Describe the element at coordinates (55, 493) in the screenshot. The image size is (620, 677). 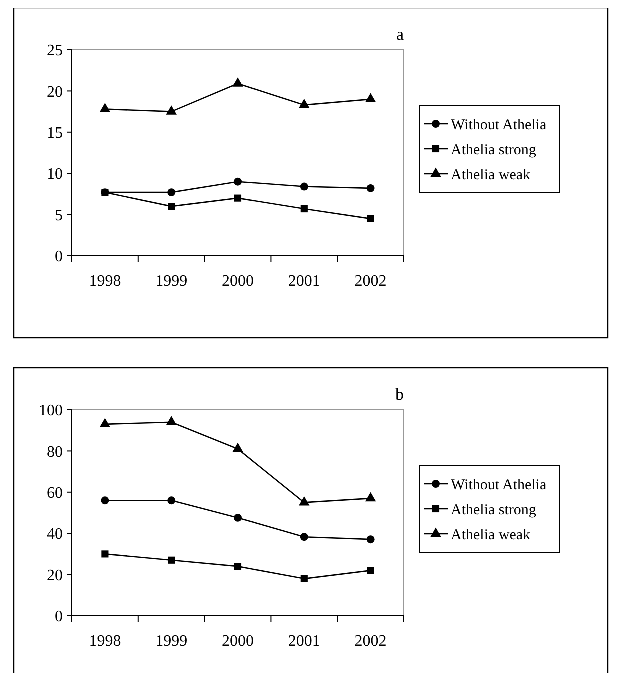
I see `y-tick-label: 60` at that location.